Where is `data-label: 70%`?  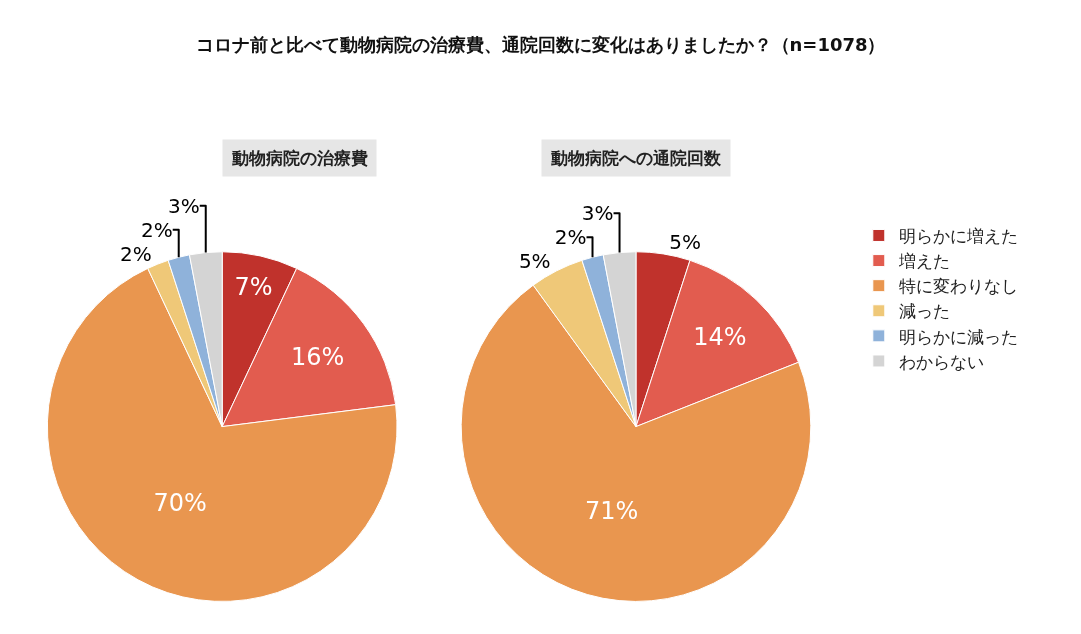 data-label: 70% is located at coordinates (180, 503).